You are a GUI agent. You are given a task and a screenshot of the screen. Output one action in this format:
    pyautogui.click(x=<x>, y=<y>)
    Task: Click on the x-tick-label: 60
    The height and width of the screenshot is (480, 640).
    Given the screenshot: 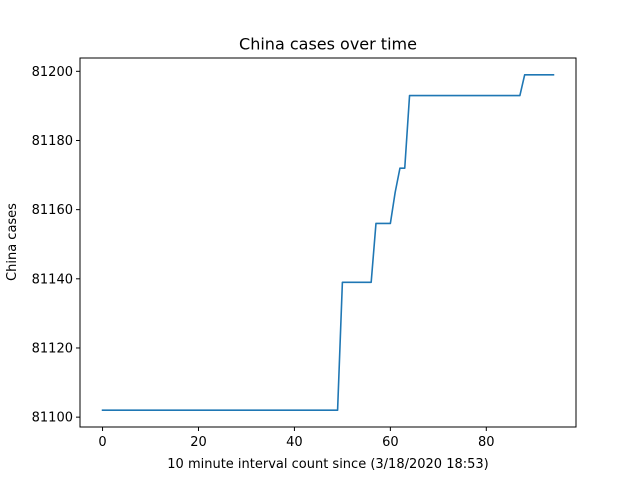 What is the action you would take?
    pyautogui.click(x=390, y=442)
    